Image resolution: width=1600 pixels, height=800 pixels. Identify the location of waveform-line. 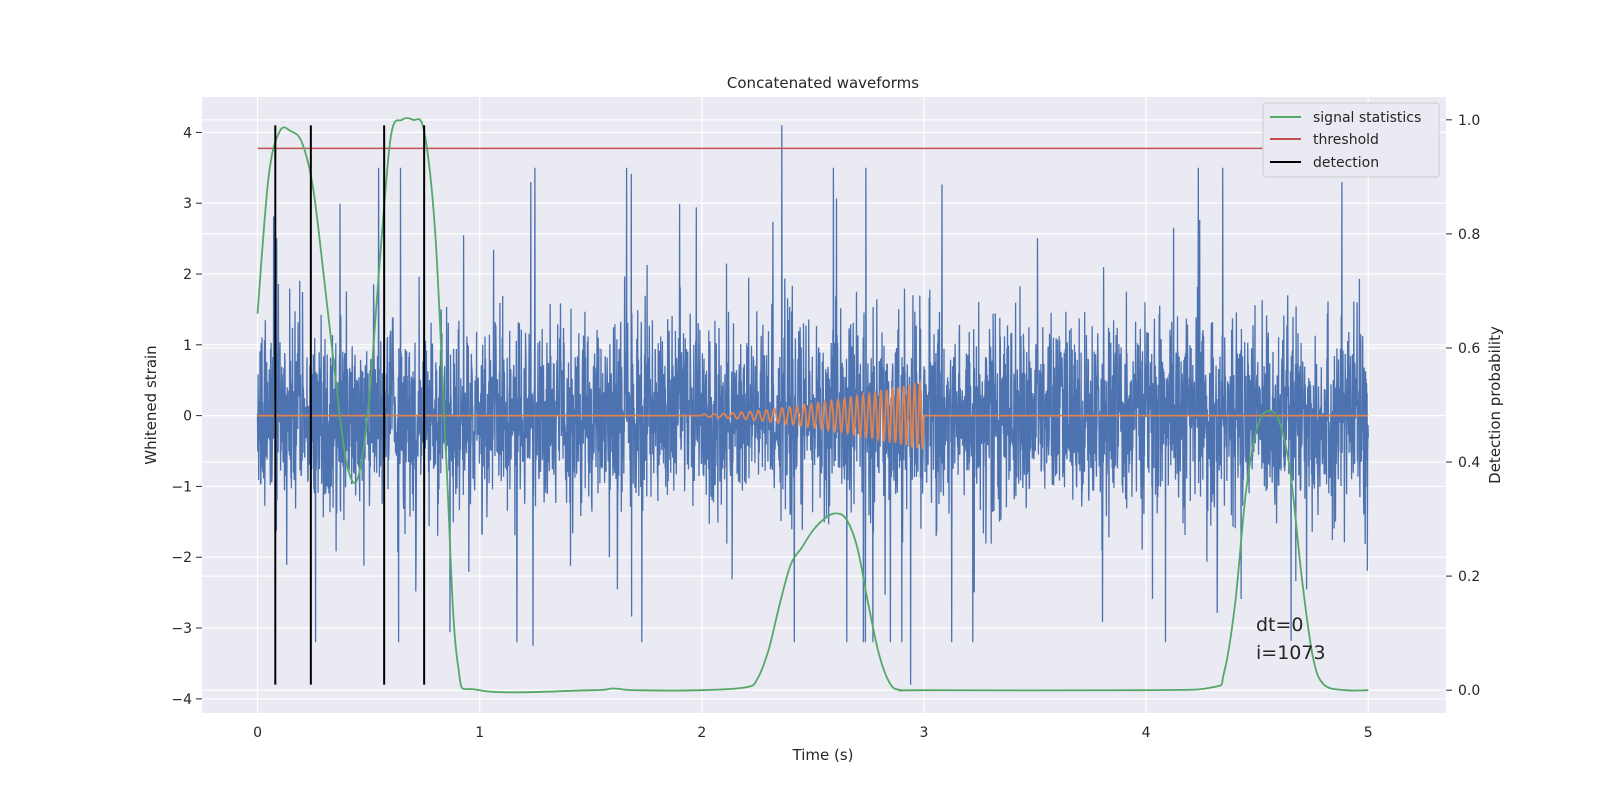
(813, 414).